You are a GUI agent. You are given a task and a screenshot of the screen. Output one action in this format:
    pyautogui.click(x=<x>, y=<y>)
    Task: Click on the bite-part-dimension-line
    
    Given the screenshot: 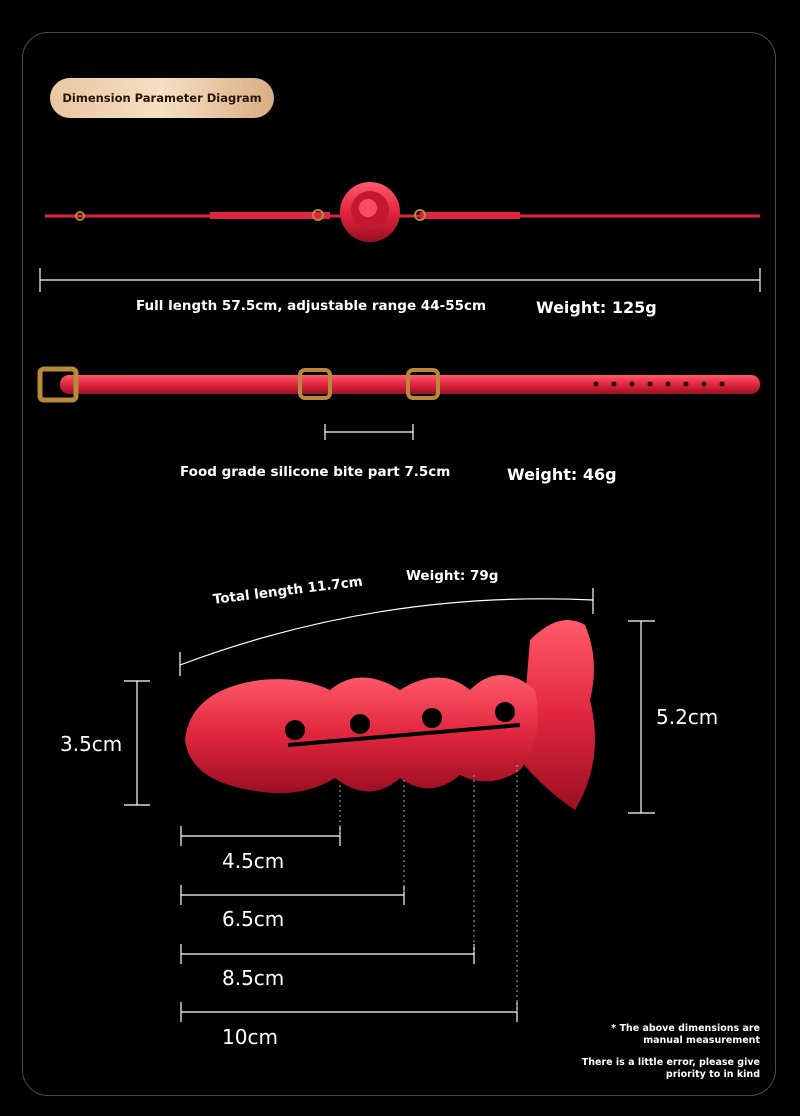 What is the action you would take?
    pyautogui.click(x=369, y=432)
    